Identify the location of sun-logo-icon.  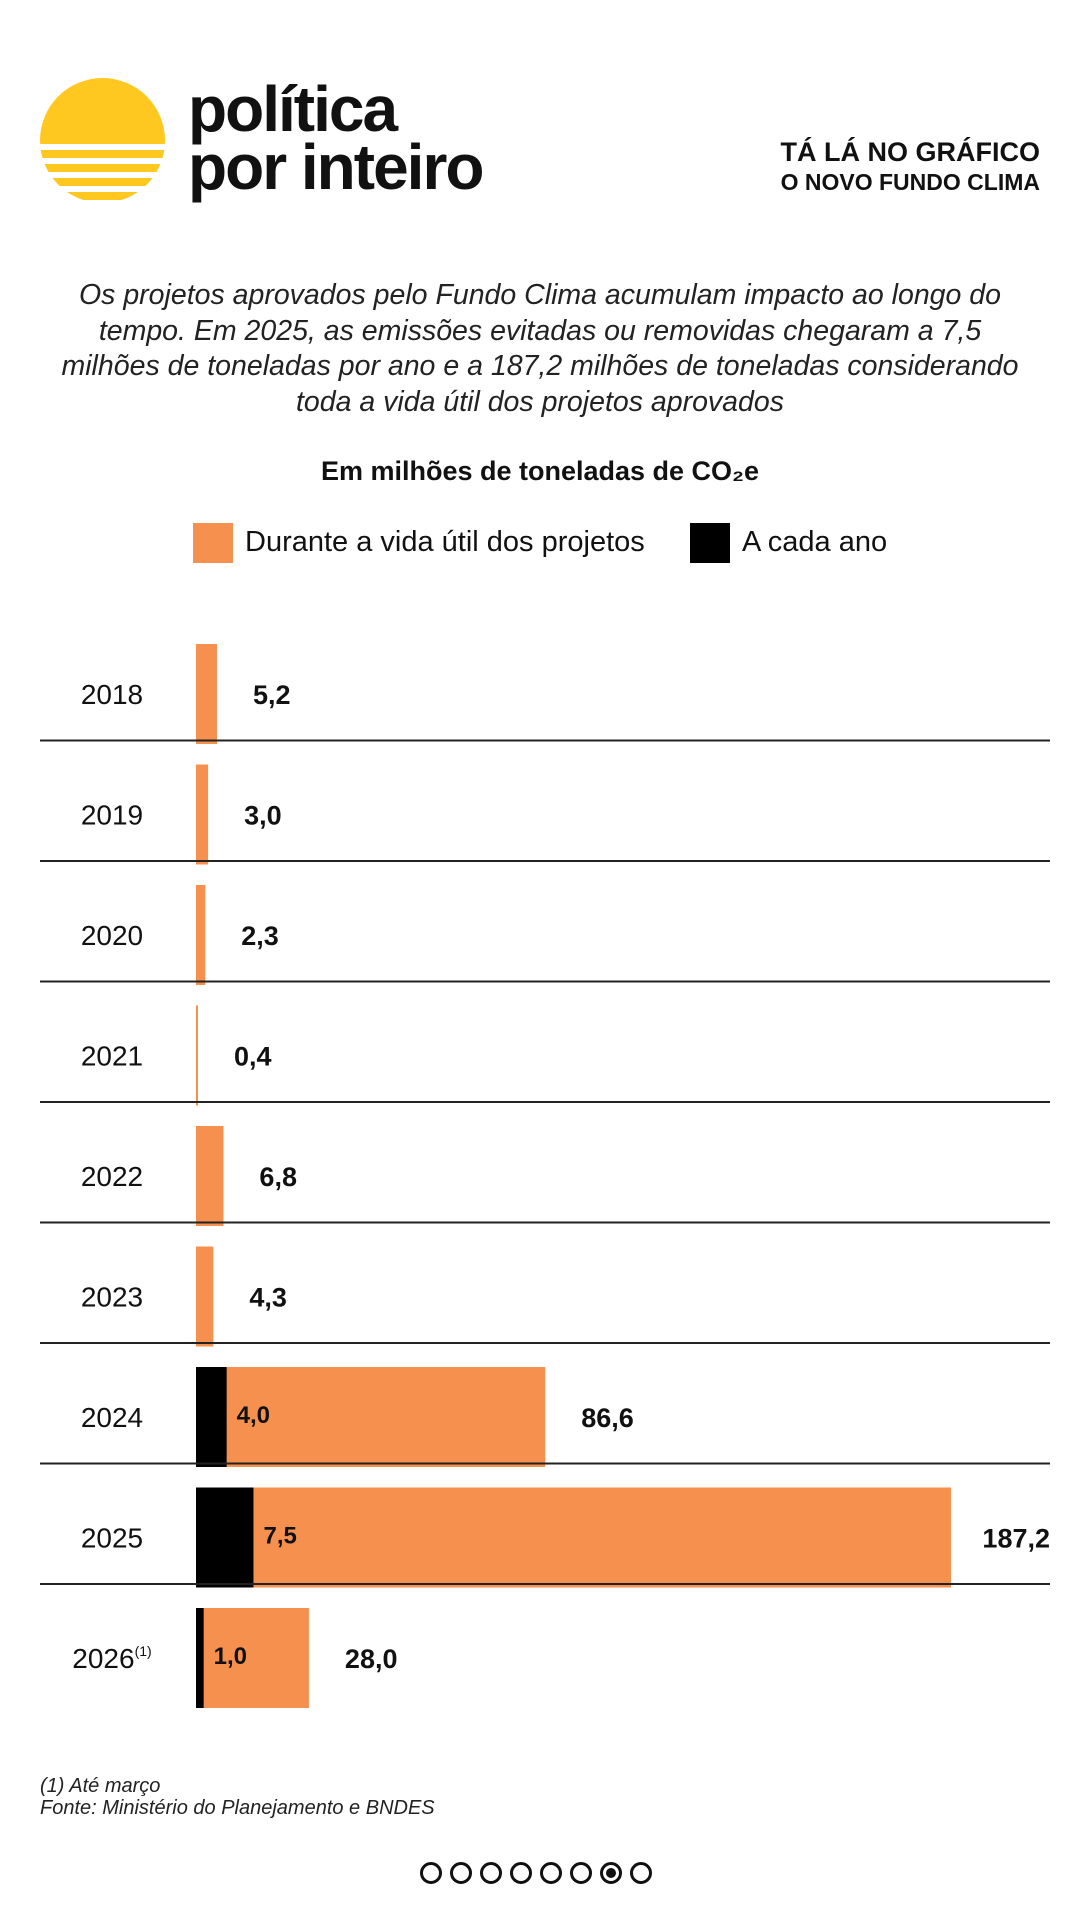
(102, 139).